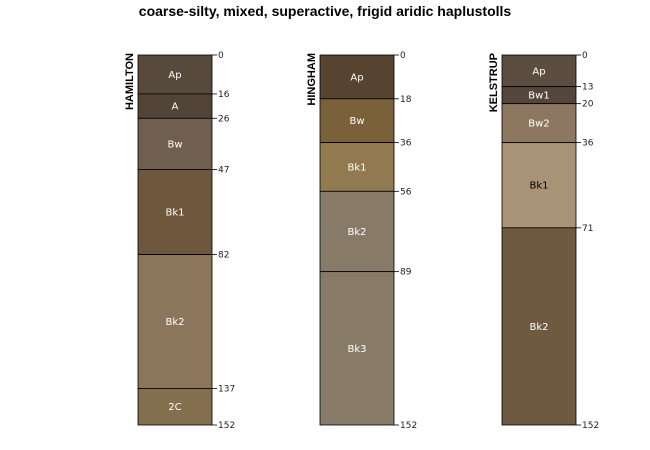  I want to click on horizon-label: Bk3, so click(356, 349).